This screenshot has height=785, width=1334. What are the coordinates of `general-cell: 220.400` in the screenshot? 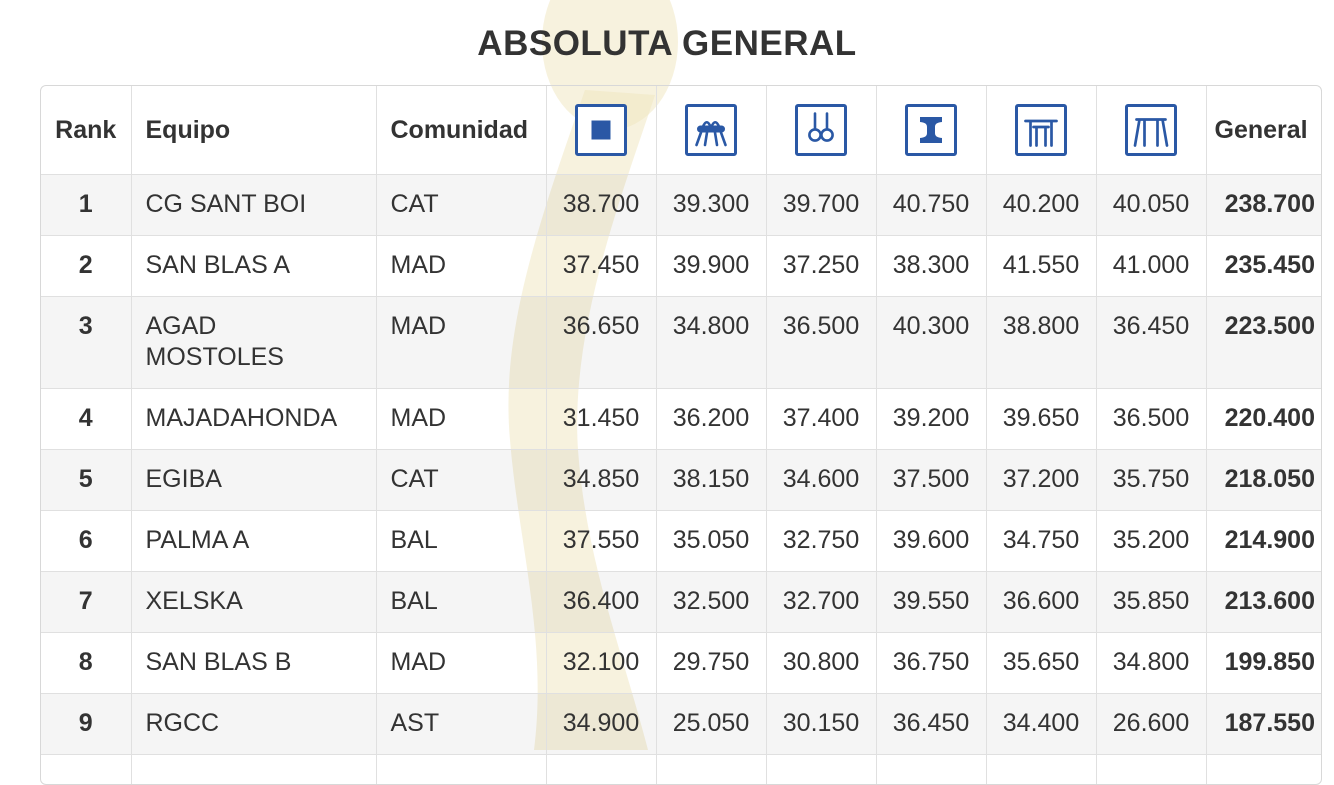 It's located at (1263, 419).